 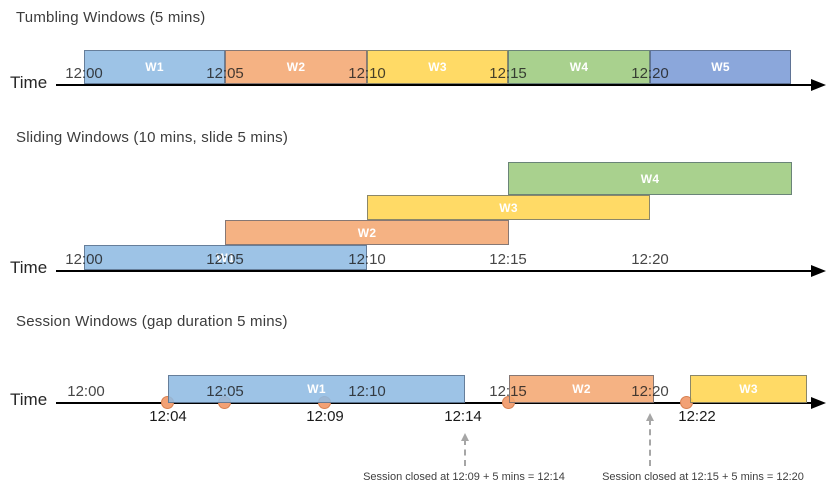 What do you see at coordinates (434, 271) in the screenshot?
I see `sliding-timeline` at bounding box center [434, 271].